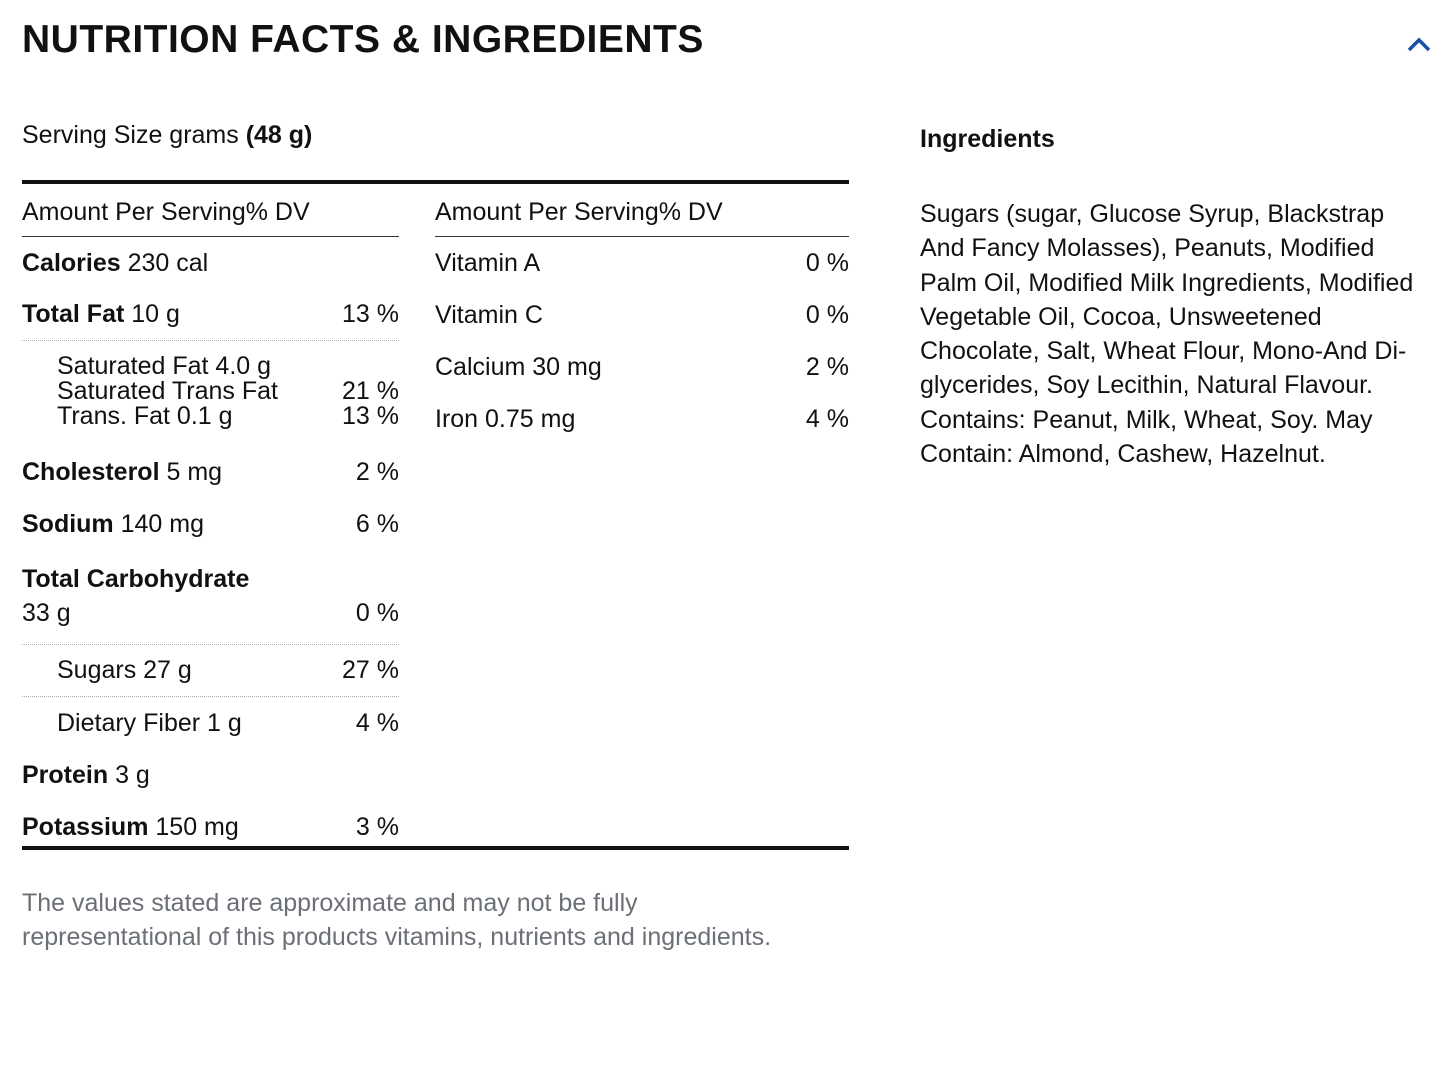 This screenshot has width=1445, height=1081. What do you see at coordinates (363, 39) in the screenshot?
I see `section-title: NUTRITION FACTS & INGREDIENTS` at bounding box center [363, 39].